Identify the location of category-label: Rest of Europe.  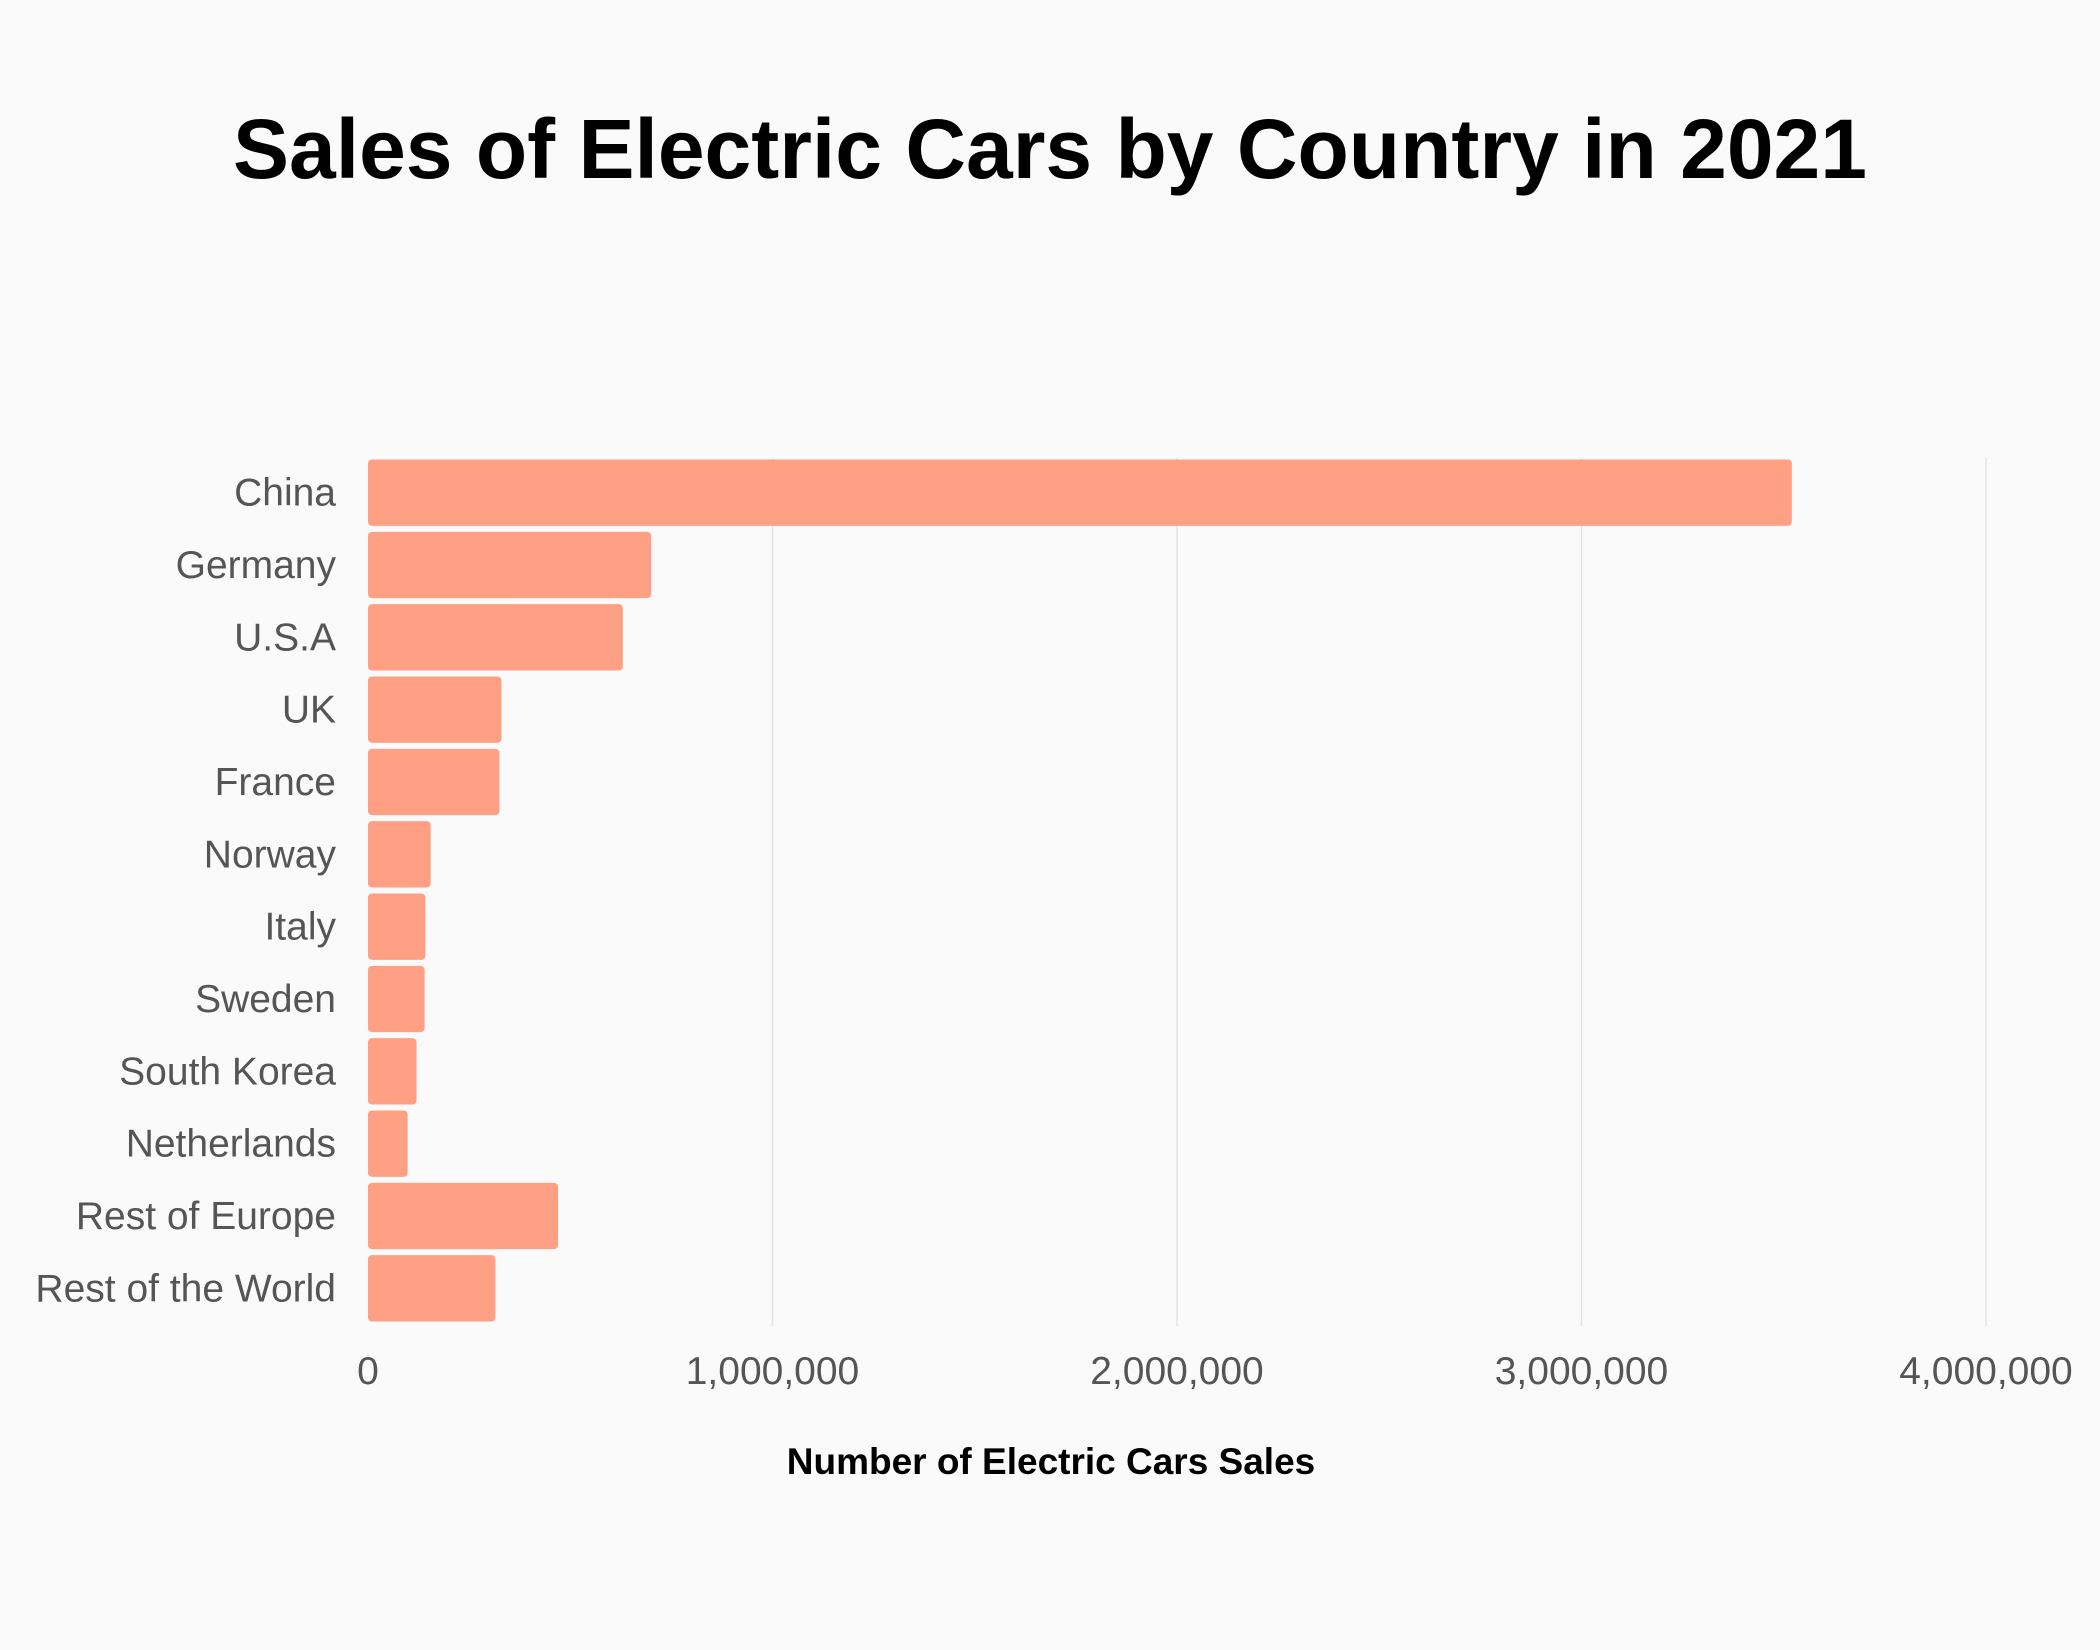
(206, 1216).